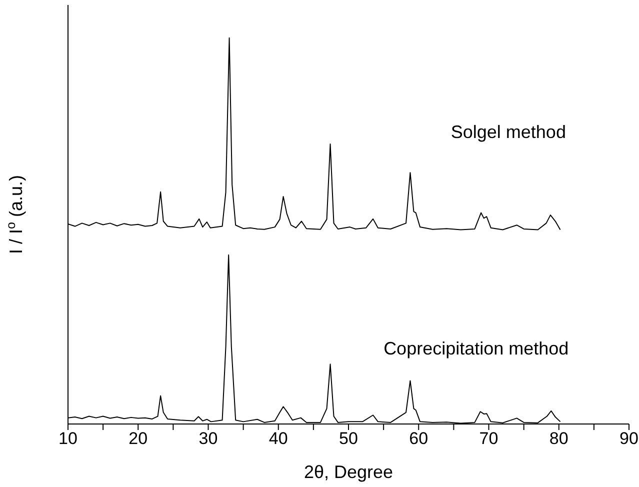 This screenshot has width=639, height=487. What do you see at coordinates (138, 438) in the screenshot?
I see `x-tick-label: 20` at bounding box center [138, 438].